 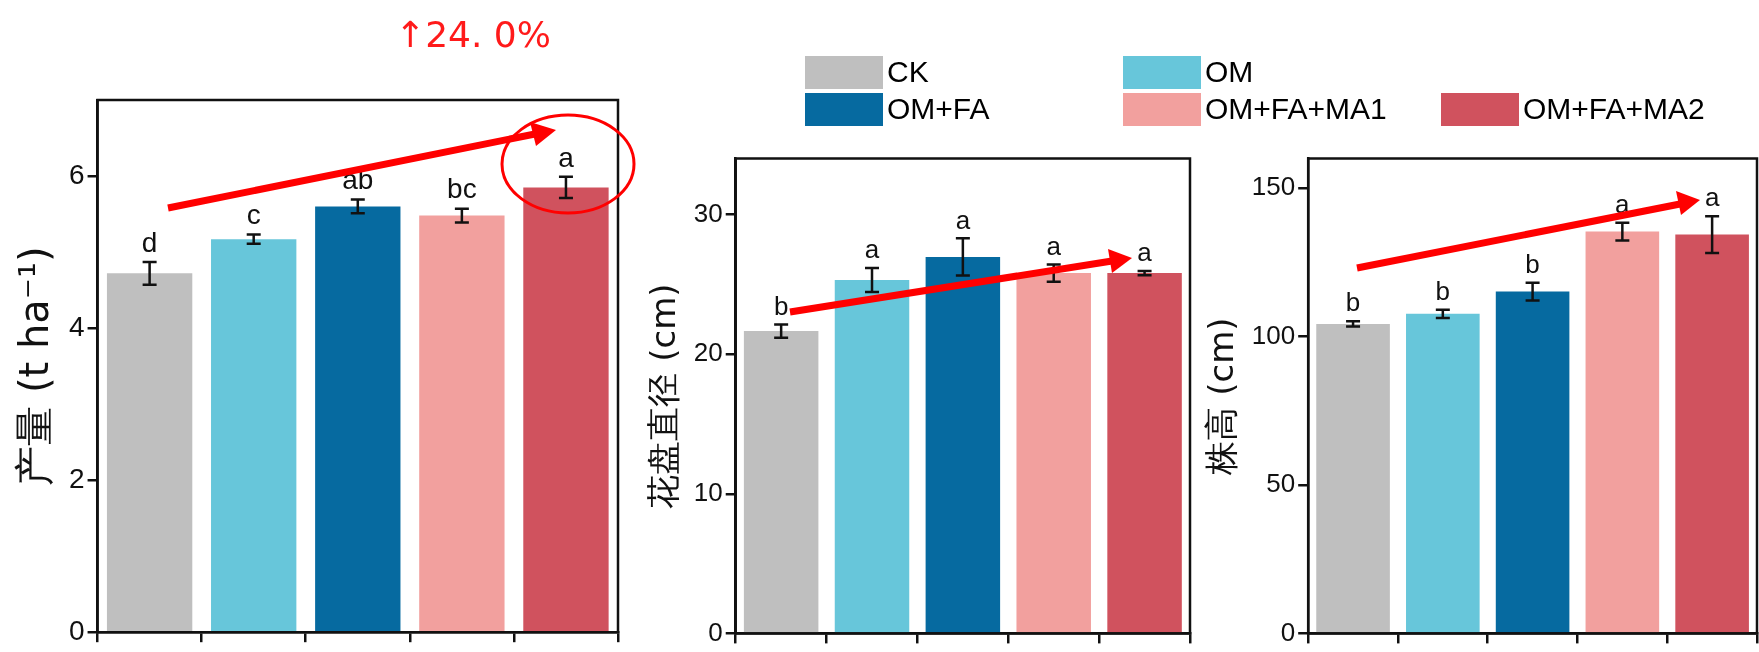 What do you see at coordinates (76, 326) in the screenshot?
I see `y-tick-label: 4` at bounding box center [76, 326].